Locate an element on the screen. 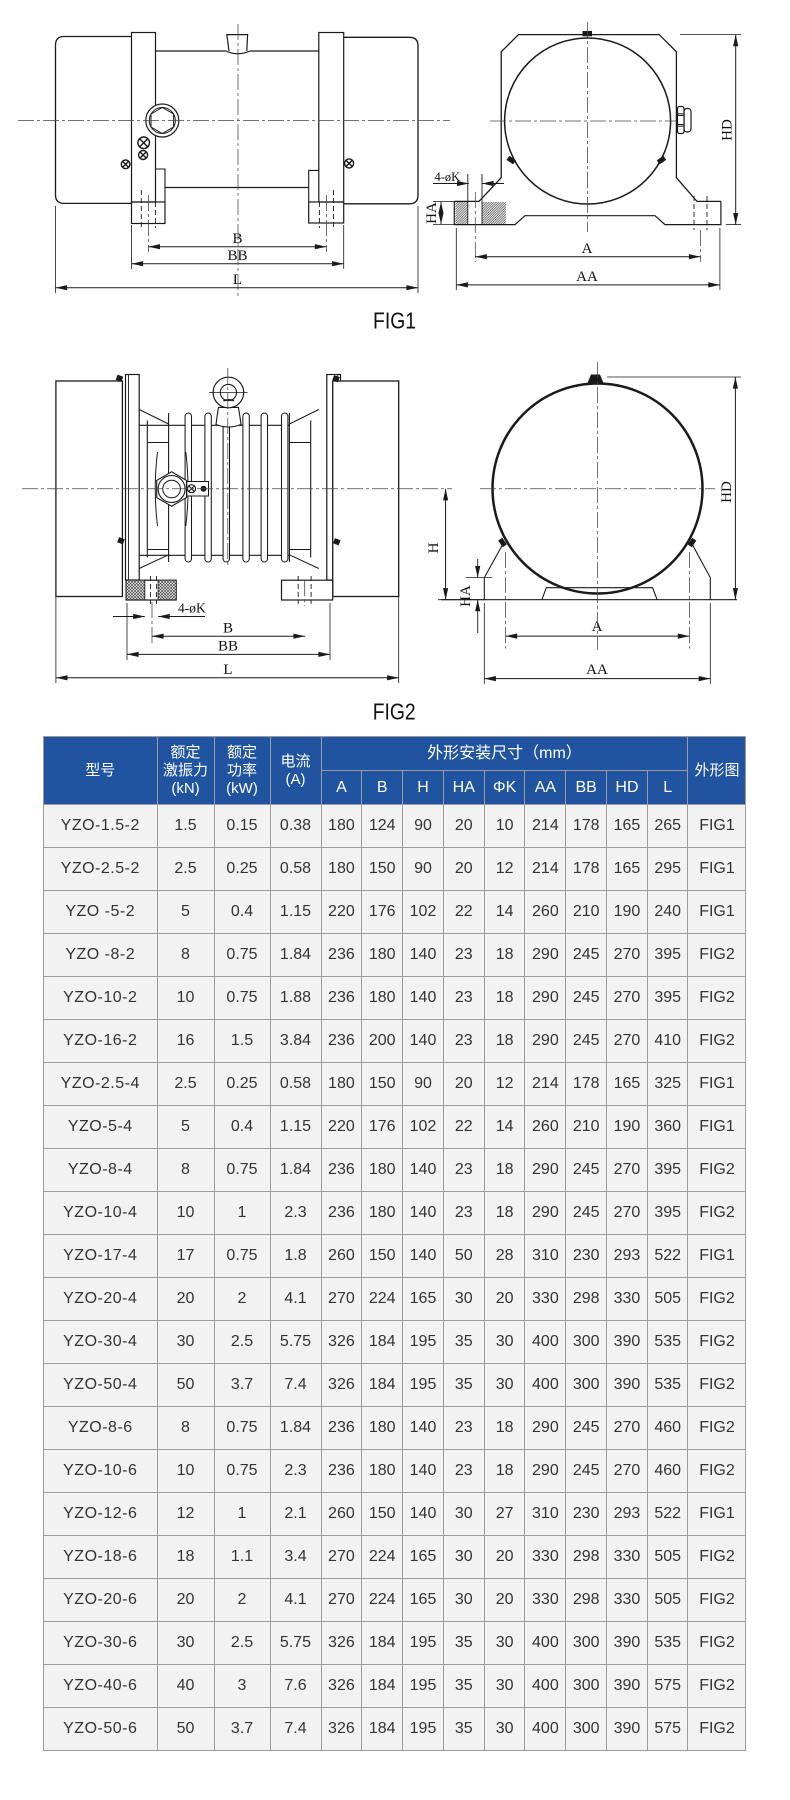 This screenshot has height=1800, width=790. svg-text: FIG2 is located at coordinates (394, 712).